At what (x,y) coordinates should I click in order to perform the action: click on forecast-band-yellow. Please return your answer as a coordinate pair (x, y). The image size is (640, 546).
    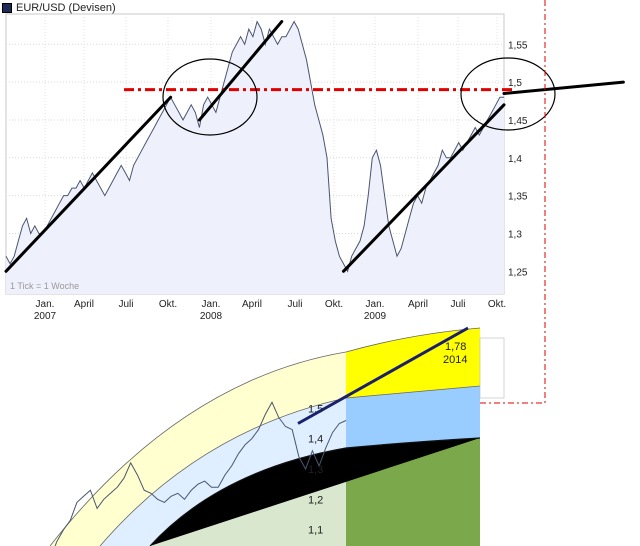
    Looking at the image, I should click on (413, 363).